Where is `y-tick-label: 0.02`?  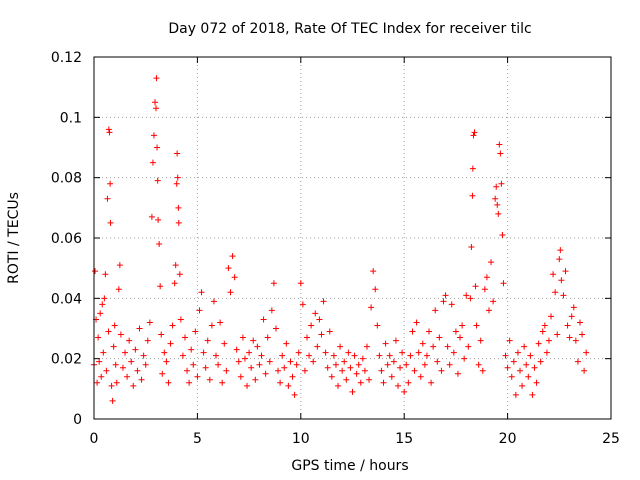
y-tick-label: 0.02 is located at coordinates (66, 360).